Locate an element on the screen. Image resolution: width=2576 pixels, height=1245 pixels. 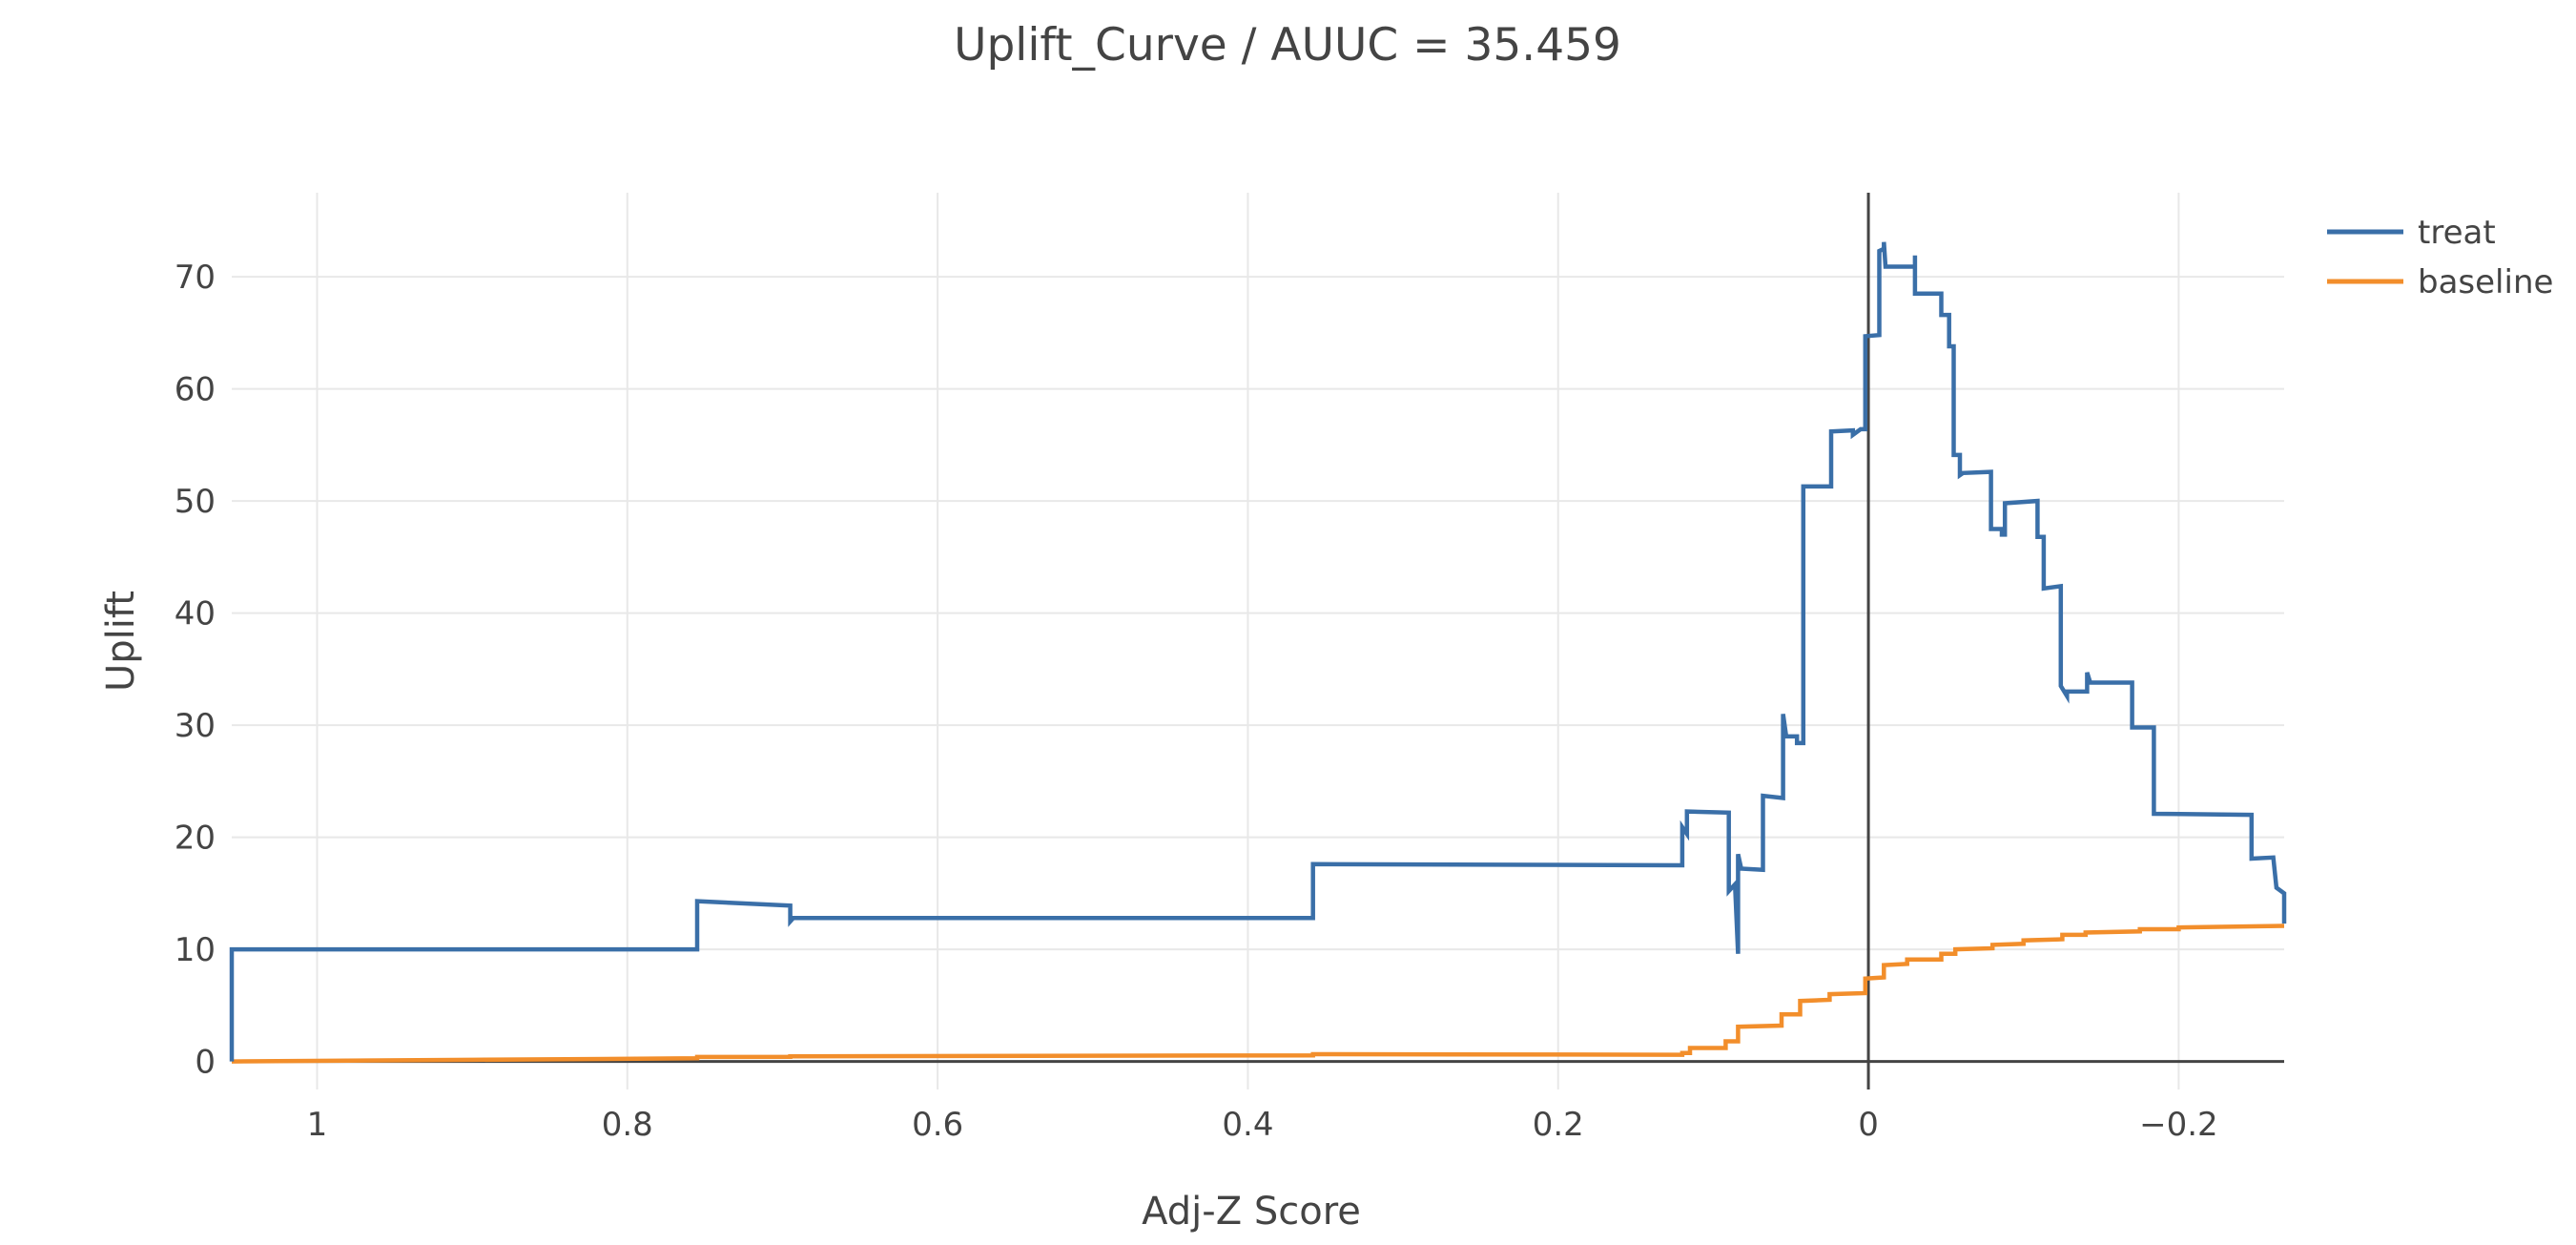
y-tick-label: 60 is located at coordinates (195, 390).